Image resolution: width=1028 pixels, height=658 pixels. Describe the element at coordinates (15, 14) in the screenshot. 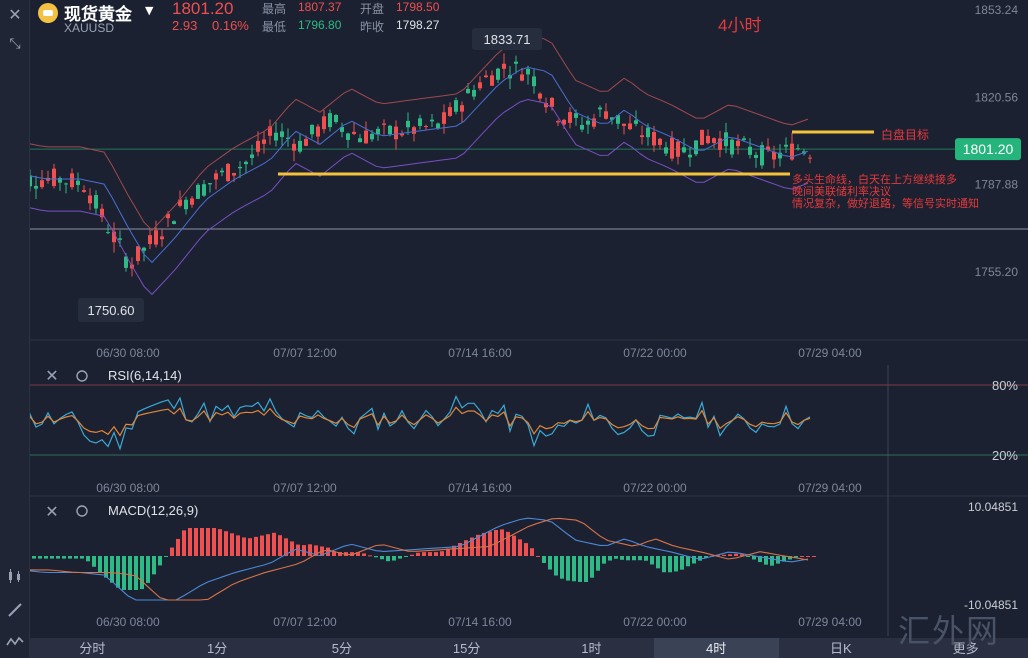

I see `close-icon: ✕` at that location.